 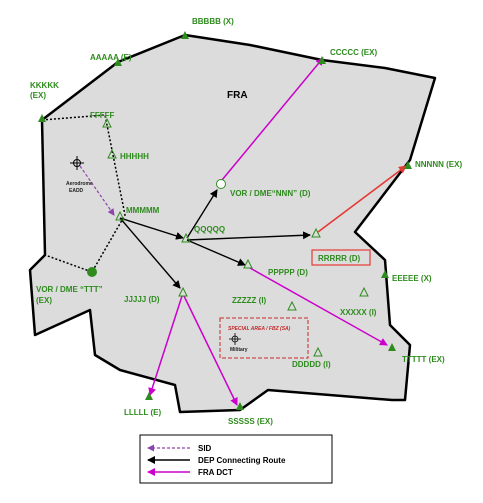 I want to click on vor-nnn-icon, so click(x=221, y=184).